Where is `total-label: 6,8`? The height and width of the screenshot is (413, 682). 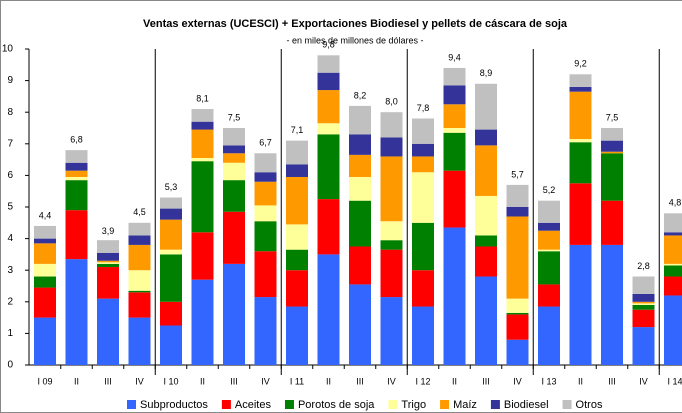
total-label: 6,8 is located at coordinates (76, 139).